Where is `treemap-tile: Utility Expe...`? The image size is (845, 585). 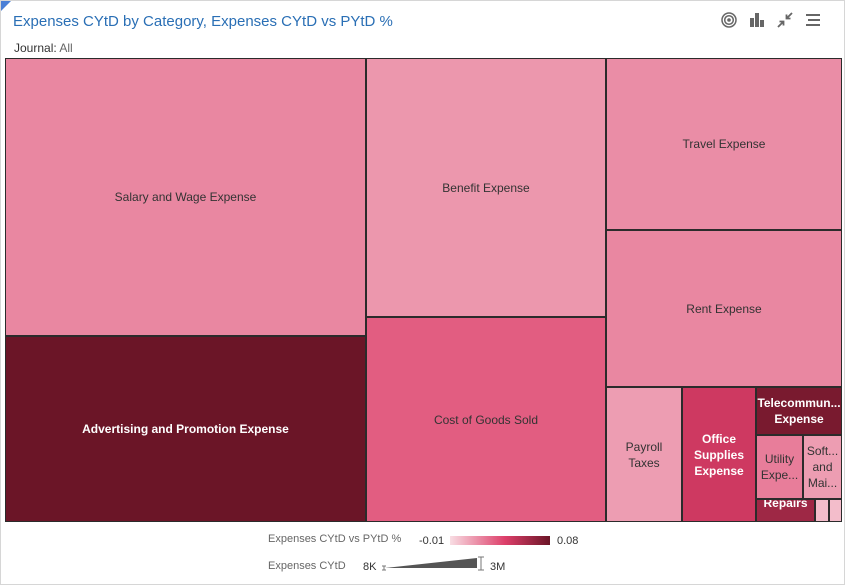 treemap-tile: Utility Expe... is located at coordinates (779, 467).